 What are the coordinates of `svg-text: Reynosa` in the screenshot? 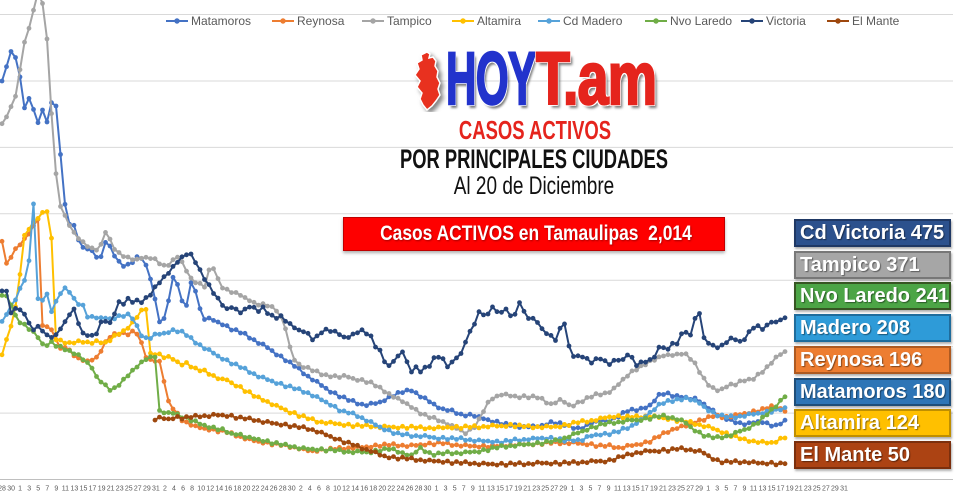 It's located at (321, 21).